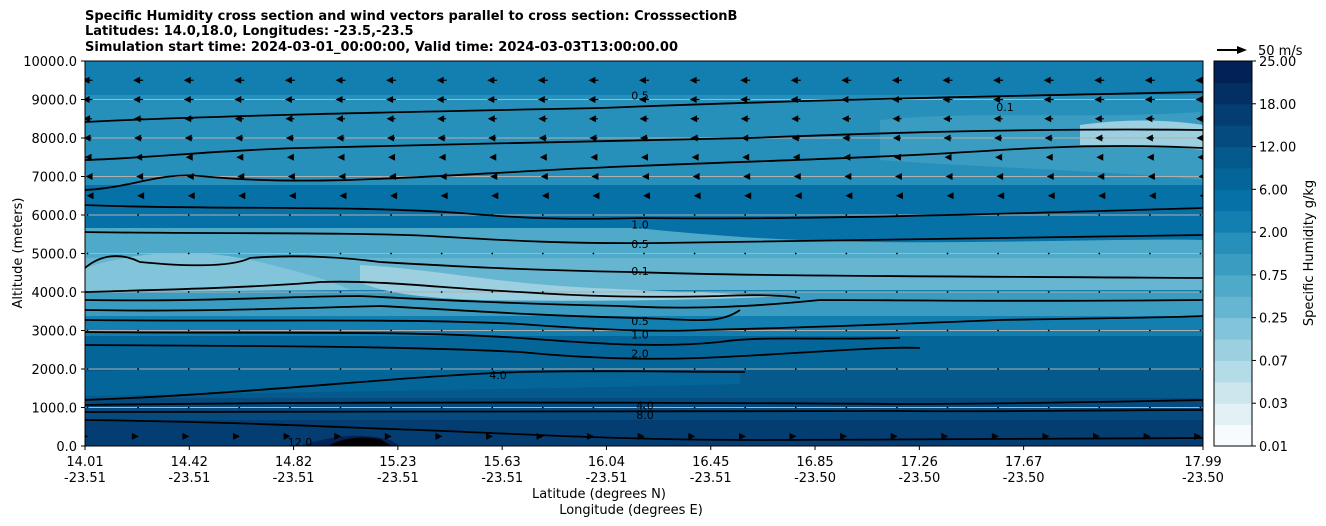 Image resolution: width=1326 pixels, height=526 pixels. Describe the element at coordinates (66, 447) in the screenshot. I see `y-tick-label: 0.0` at that location.